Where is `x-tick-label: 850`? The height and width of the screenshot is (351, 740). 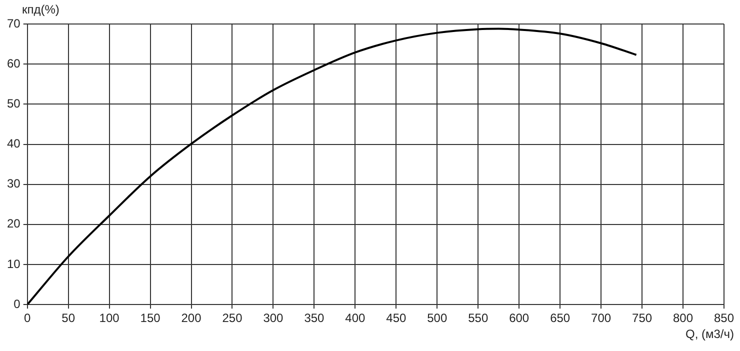
x-tick-label: 850 is located at coordinates (724, 318).